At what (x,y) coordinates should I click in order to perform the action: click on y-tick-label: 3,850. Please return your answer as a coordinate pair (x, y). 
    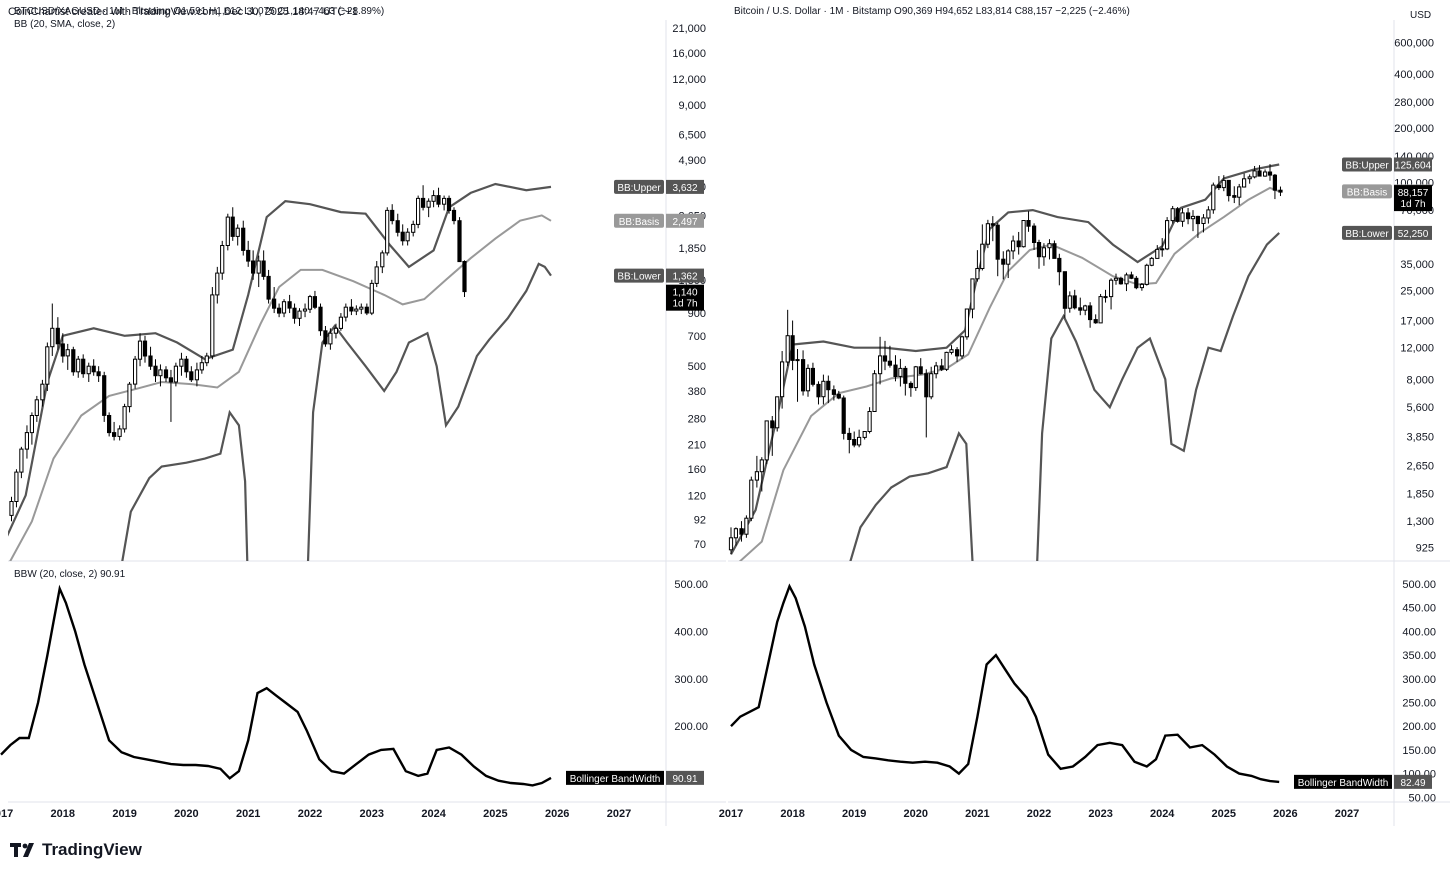
    Looking at the image, I should click on (1420, 437).